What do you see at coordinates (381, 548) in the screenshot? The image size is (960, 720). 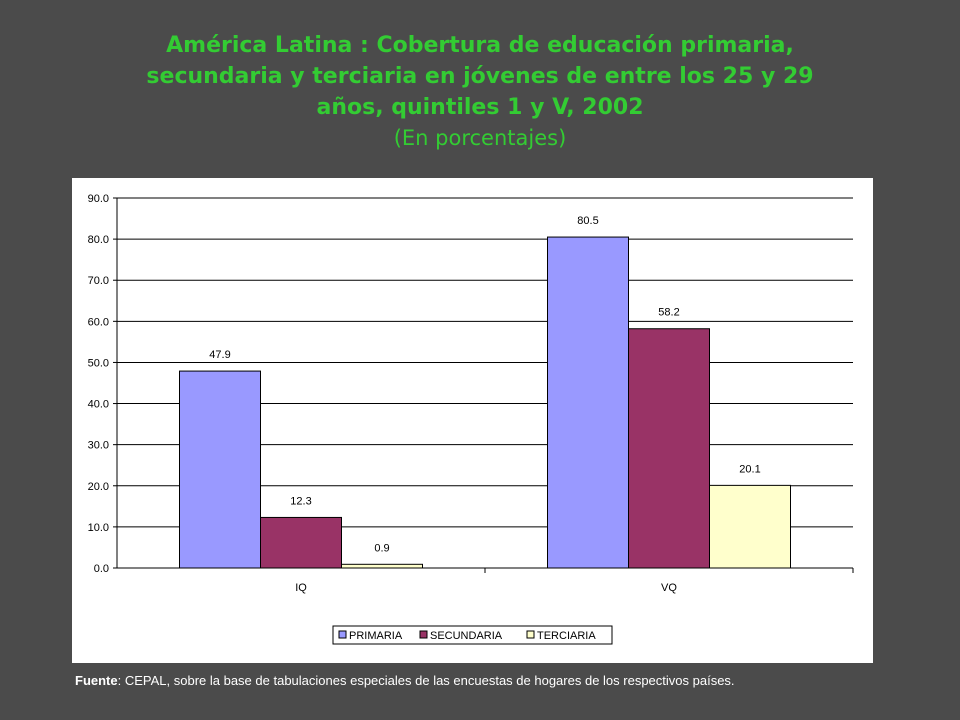 I see `data-label: 0.9` at bounding box center [381, 548].